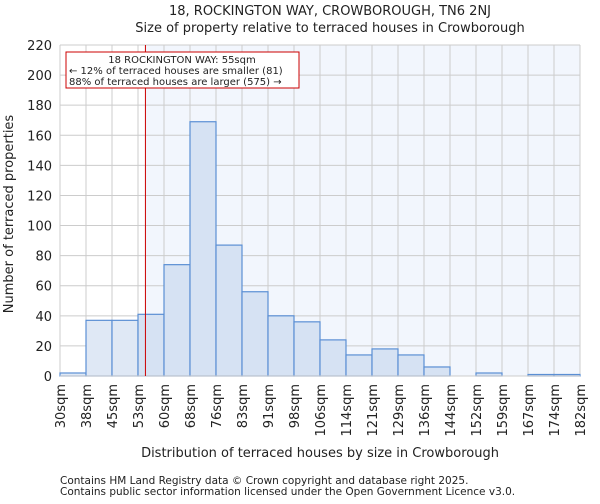 The height and width of the screenshot is (504, 600). What do you see at coordinates (39, 76) in the screenshot?
I see `y-tick-label: 200` at bounding box center [39, 76].